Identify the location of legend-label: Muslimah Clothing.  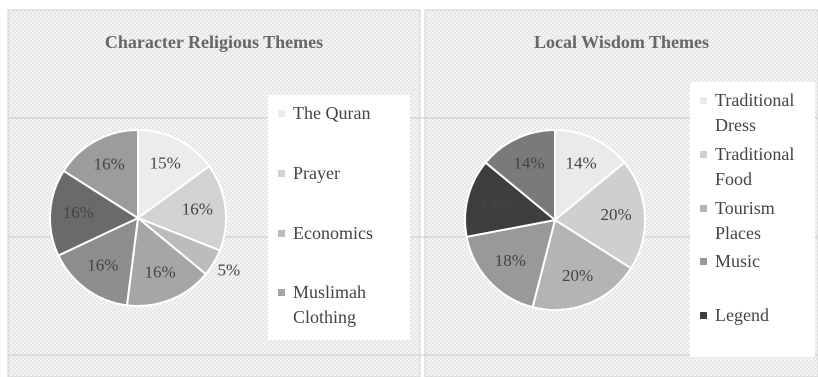
(330, 305).